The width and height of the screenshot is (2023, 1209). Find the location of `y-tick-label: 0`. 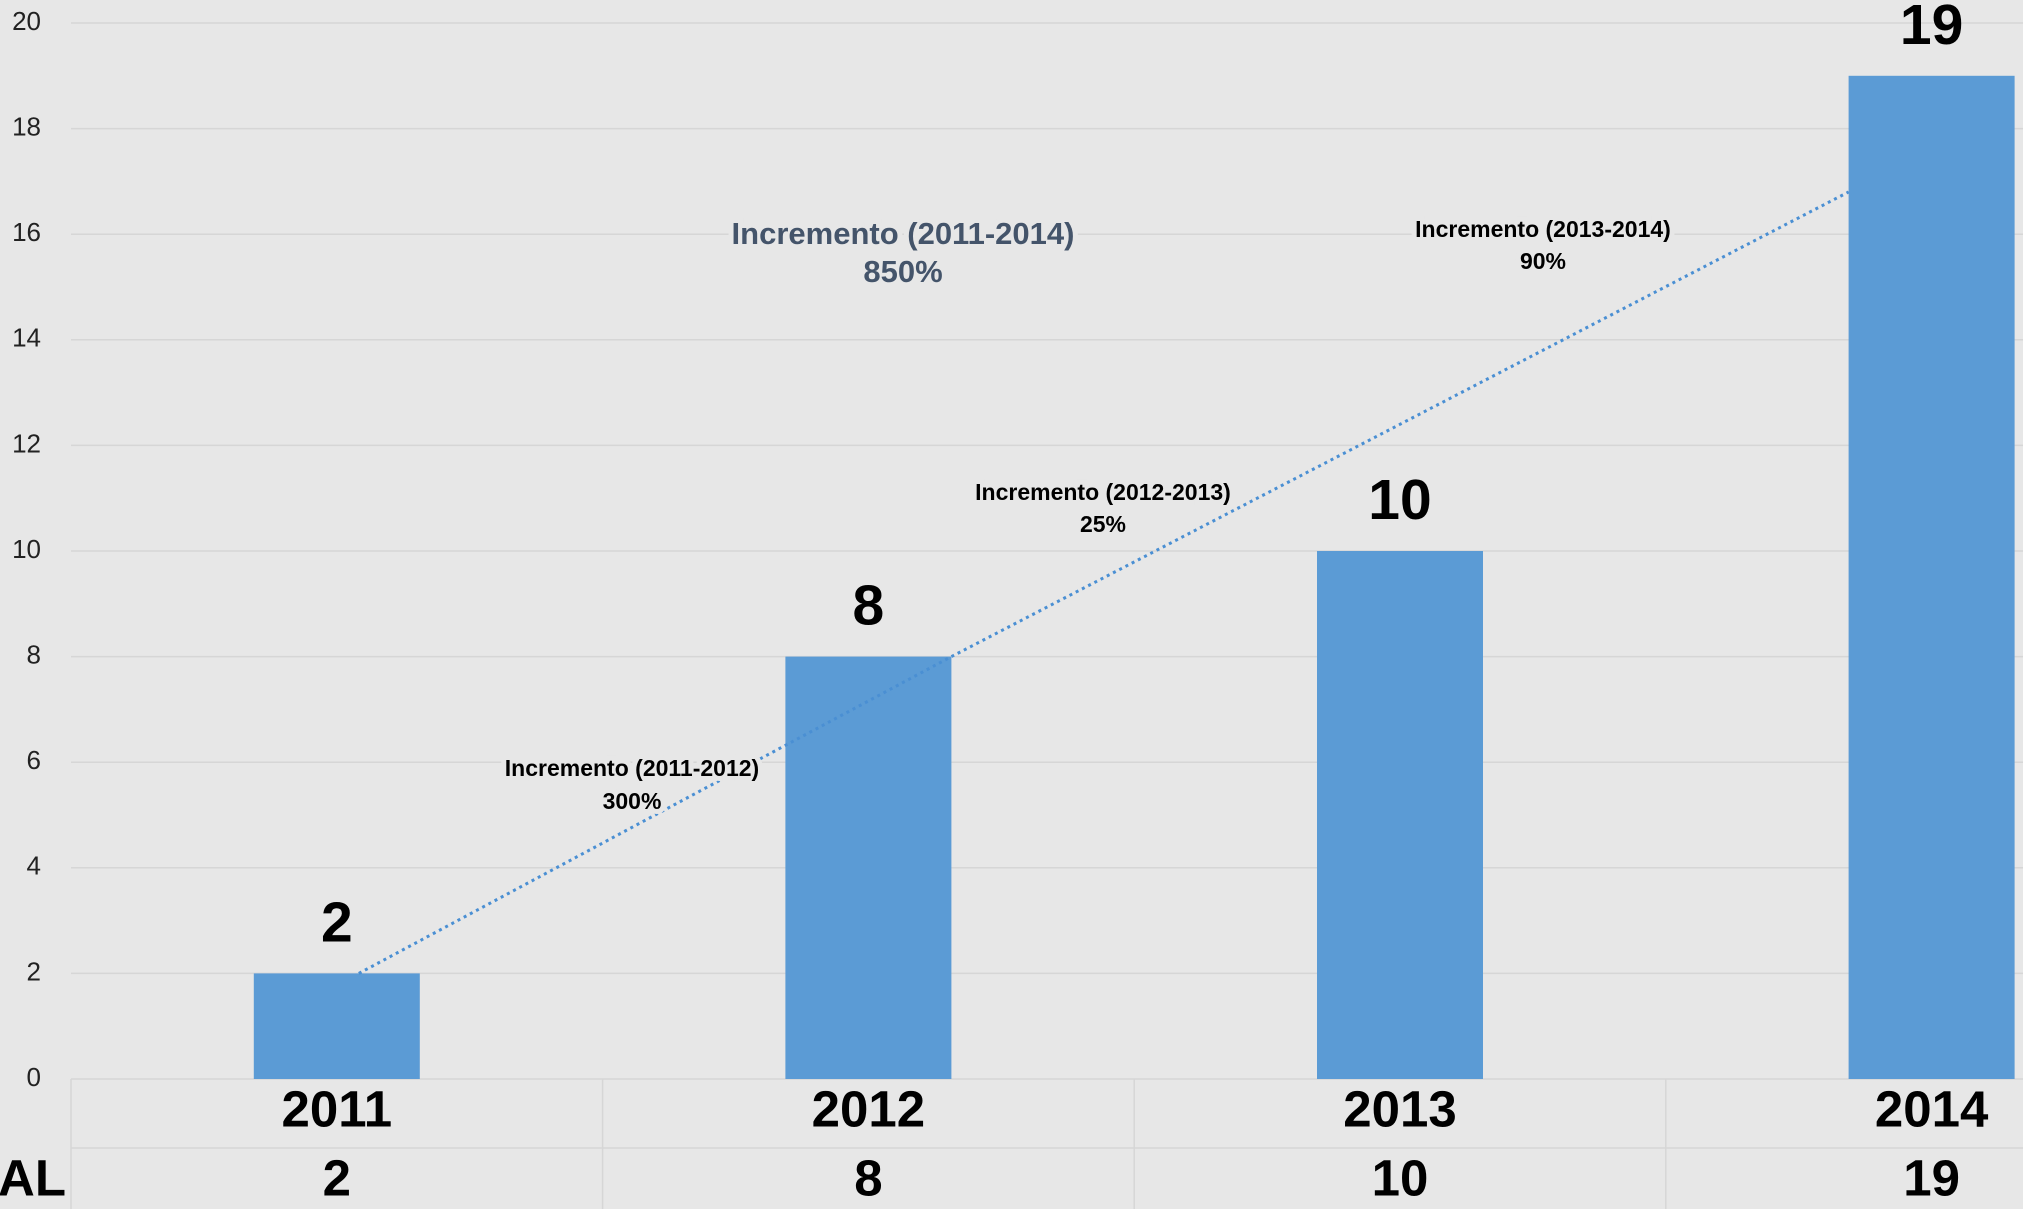

y-tick-label: 0 is located at coordinates (34, 1077).